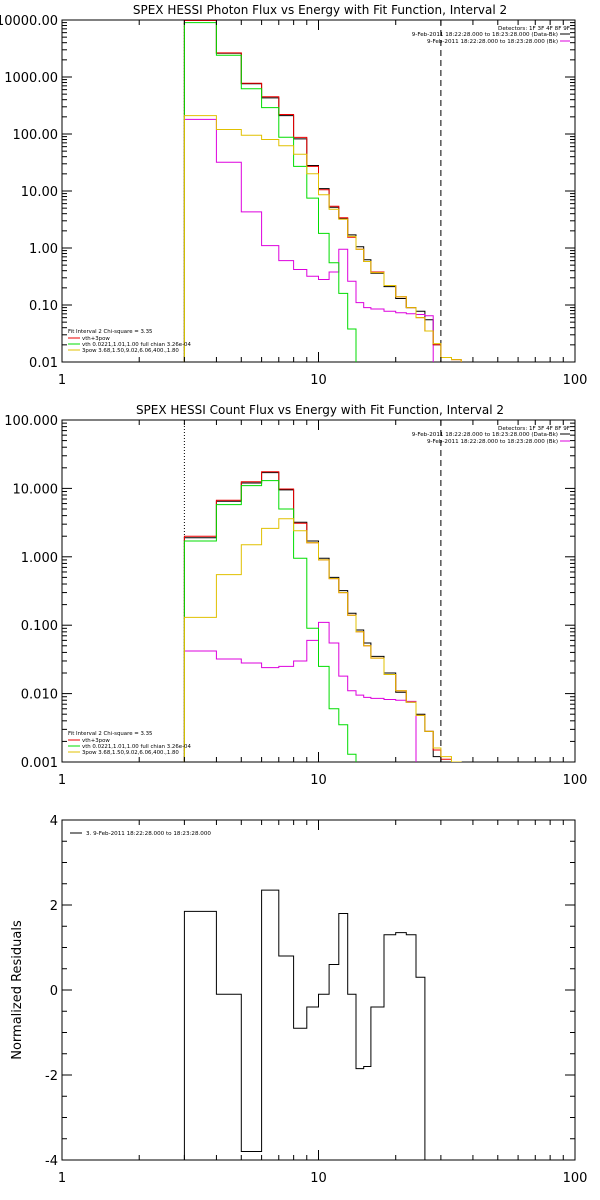  What do you see at coordinates (62, 1178) in the screenshot?
I see `residuals-x-tick-label: 1` at bounding box center [62, 1178].